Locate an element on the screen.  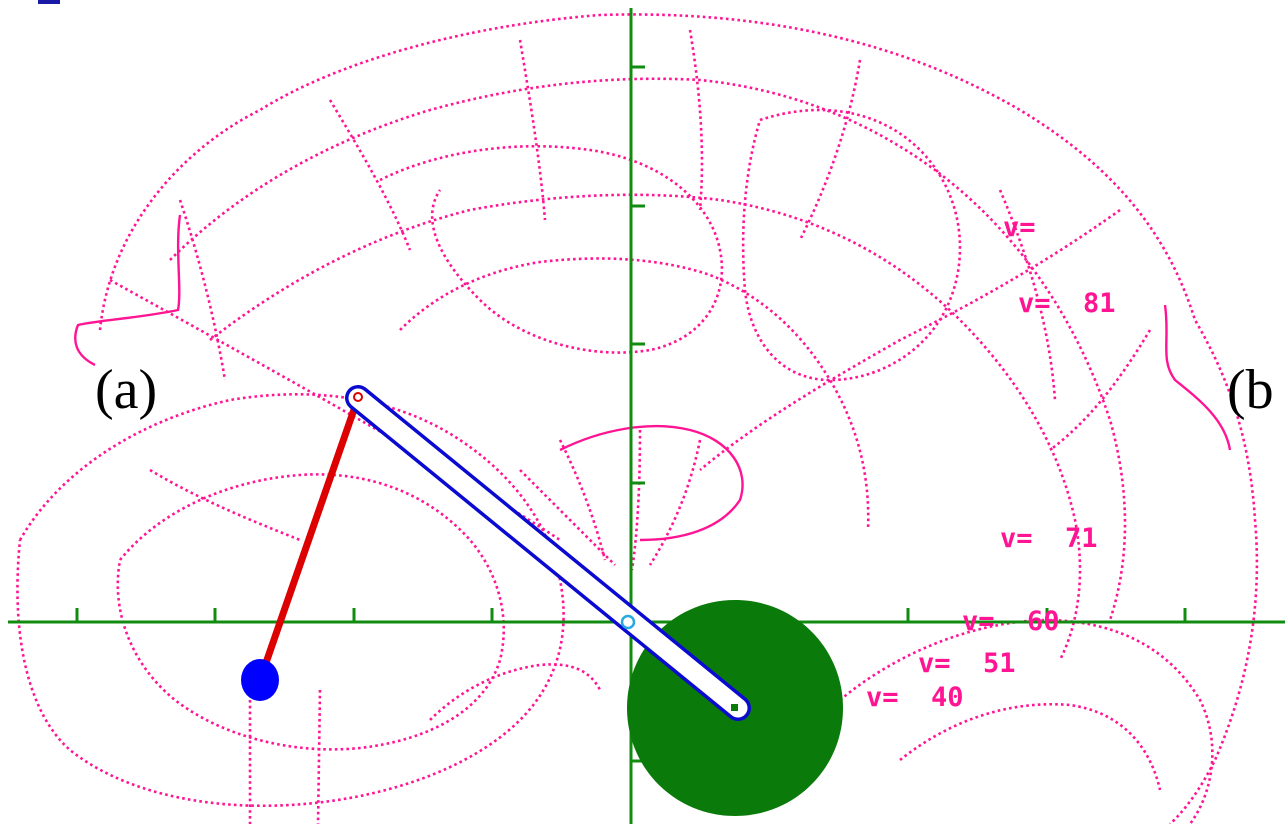
contour-value-labels: v= v= 81 v= 71 v= 60 v= 51 v= 40 is located at coordinates (991, 462).